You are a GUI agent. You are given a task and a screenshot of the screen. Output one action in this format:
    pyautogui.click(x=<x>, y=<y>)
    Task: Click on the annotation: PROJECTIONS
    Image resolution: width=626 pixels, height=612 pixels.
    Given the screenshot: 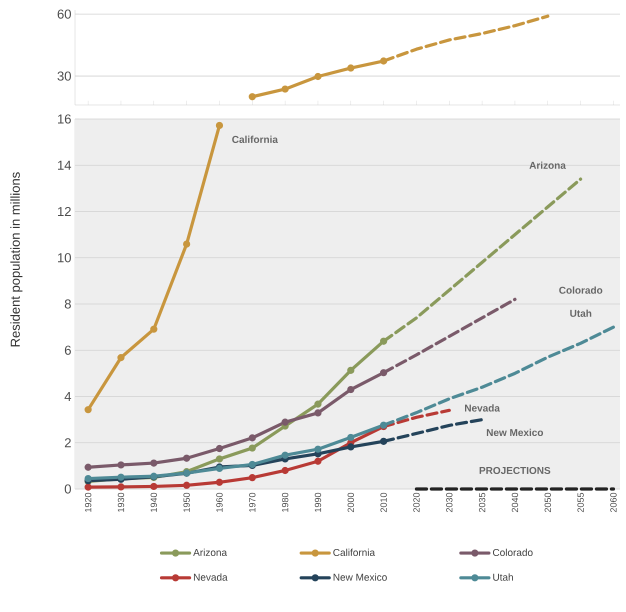 What is the action you would take?
    pyautogui.click(x=515, y=470)
    